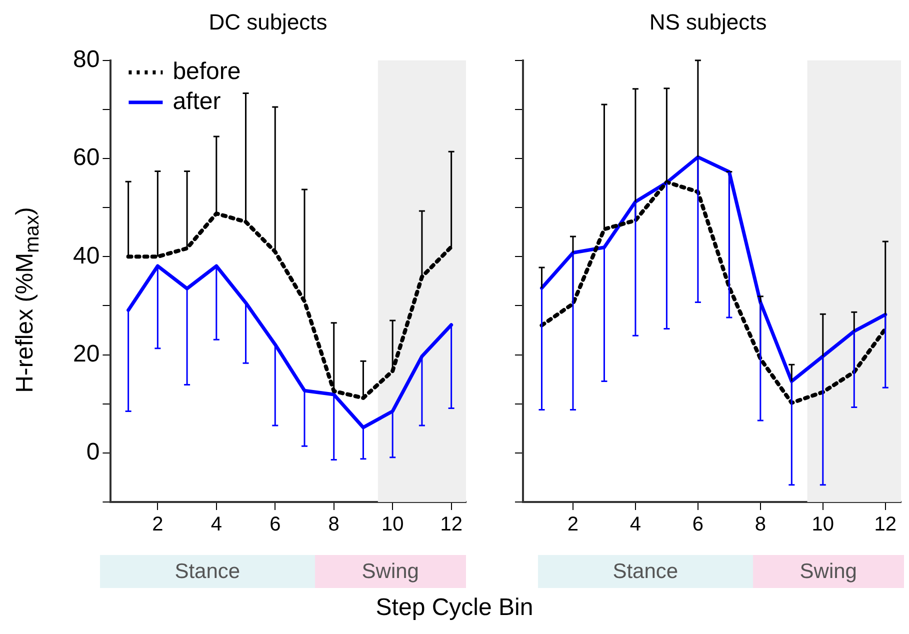 The image size is (909, 634). Describe the element at coordinates (196, 102) in the screenshot. I see `legend-label: after` at that location.